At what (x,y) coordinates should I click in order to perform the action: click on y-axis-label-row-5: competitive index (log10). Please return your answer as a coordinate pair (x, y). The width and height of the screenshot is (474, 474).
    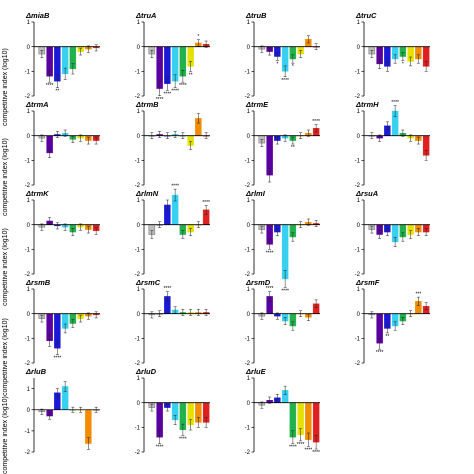
    Looking at the image, I should click on (5, 435).